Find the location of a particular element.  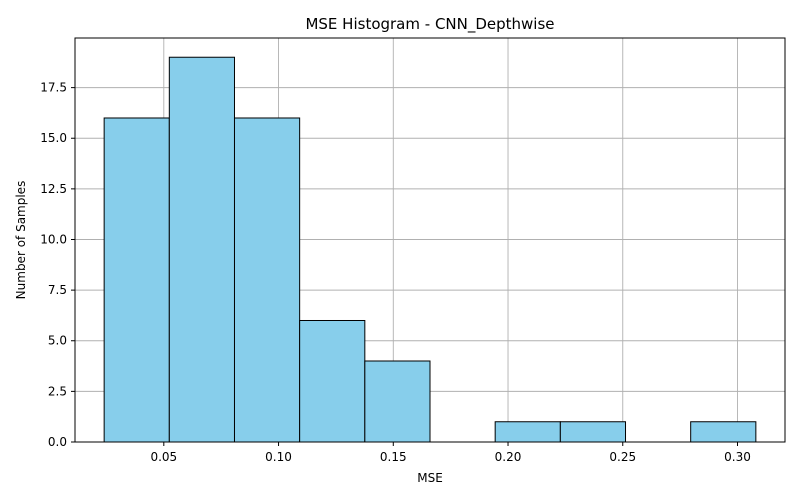

x-tick-label: 0.20 is located at coordinates (508, 457).